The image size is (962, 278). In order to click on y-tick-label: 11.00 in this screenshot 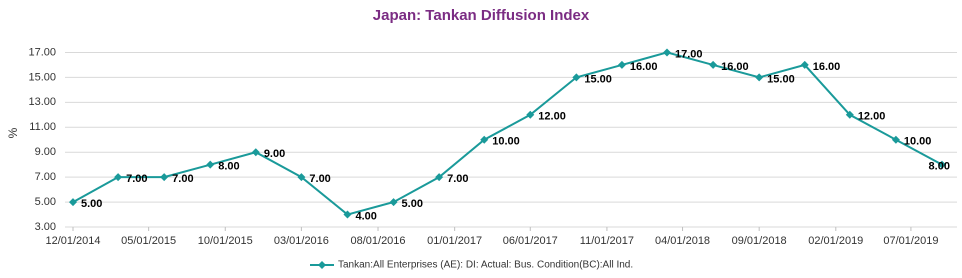, I will do `click(42, 127)`.